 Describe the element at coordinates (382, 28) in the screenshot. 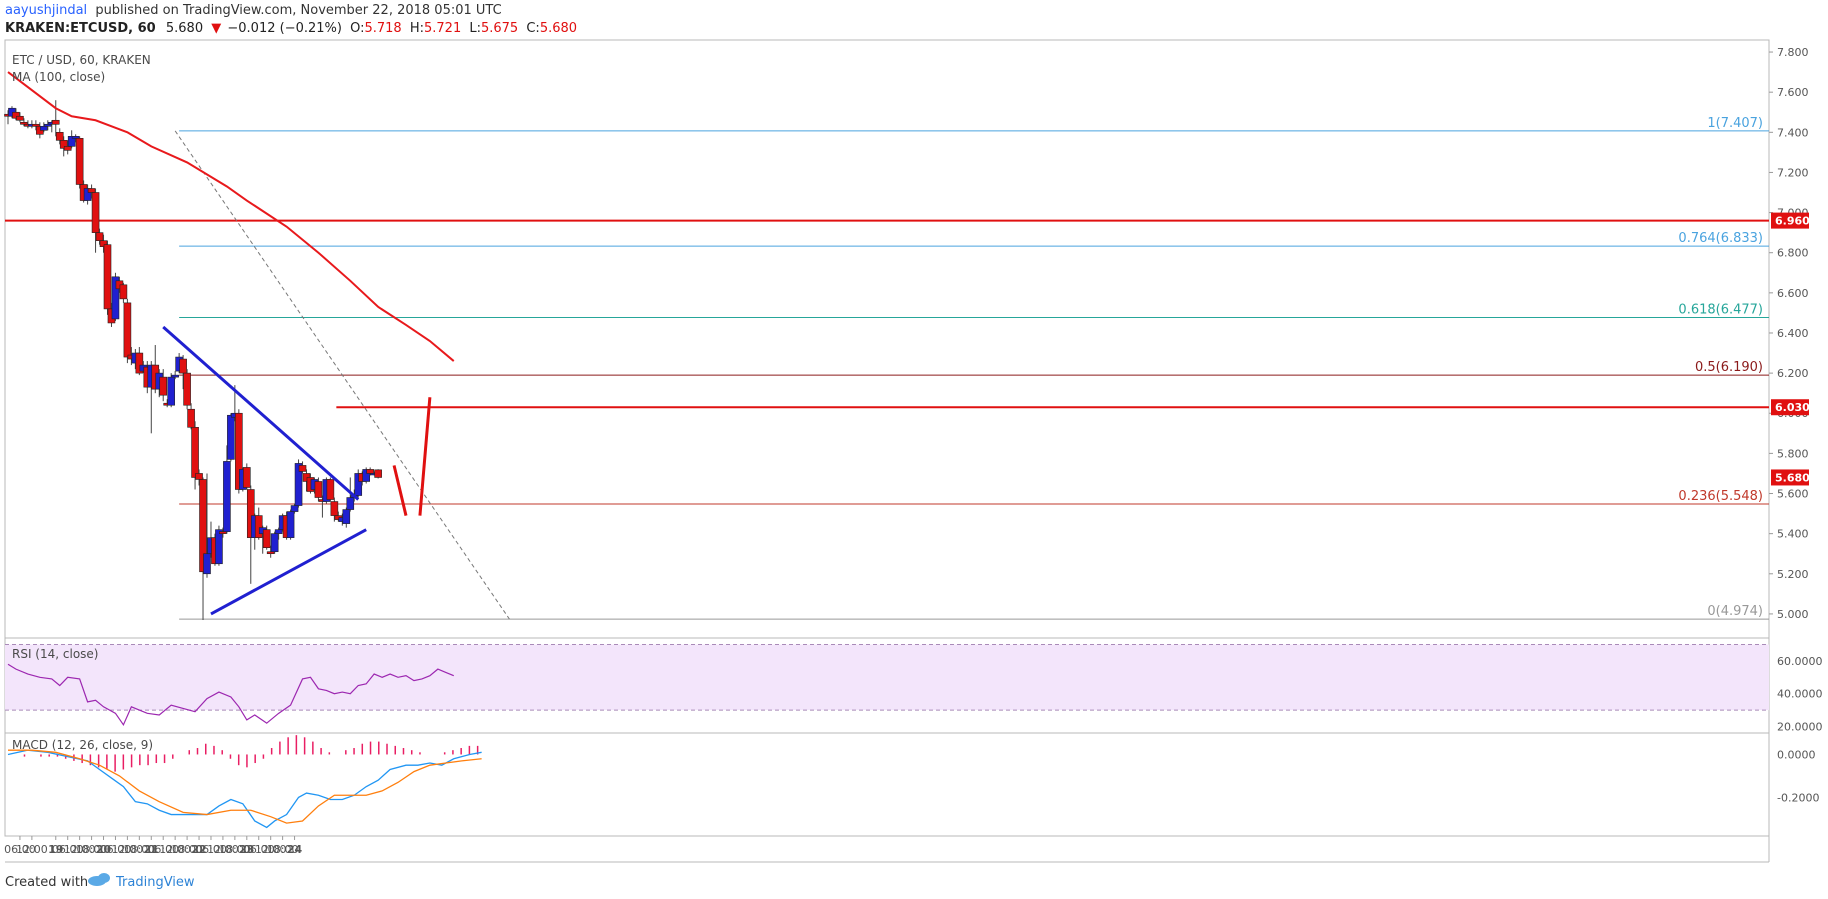

I see `open-value: 5.718` at that location.